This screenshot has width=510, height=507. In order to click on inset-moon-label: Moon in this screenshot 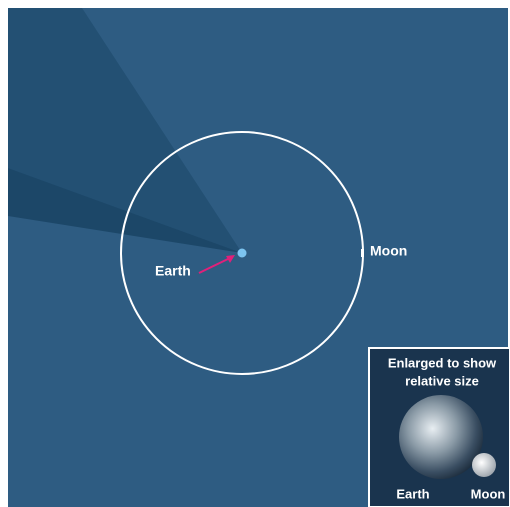, I will do `click(488, 493)`.